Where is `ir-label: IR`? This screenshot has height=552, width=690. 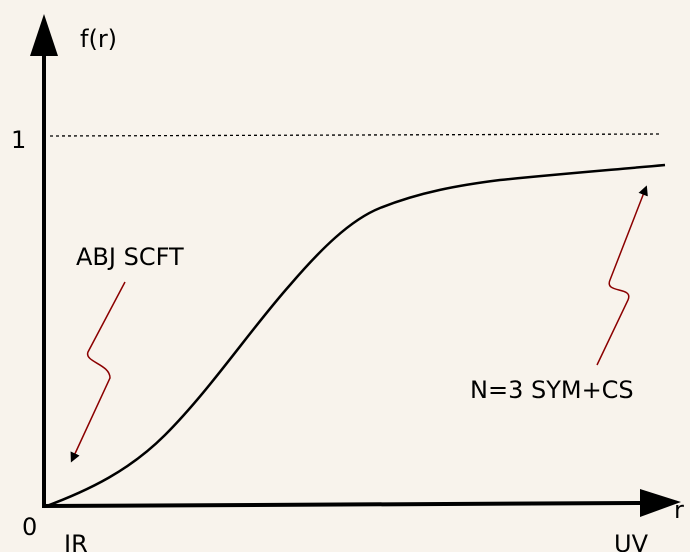 ir-label: IR is located at coordinates (76, 541).